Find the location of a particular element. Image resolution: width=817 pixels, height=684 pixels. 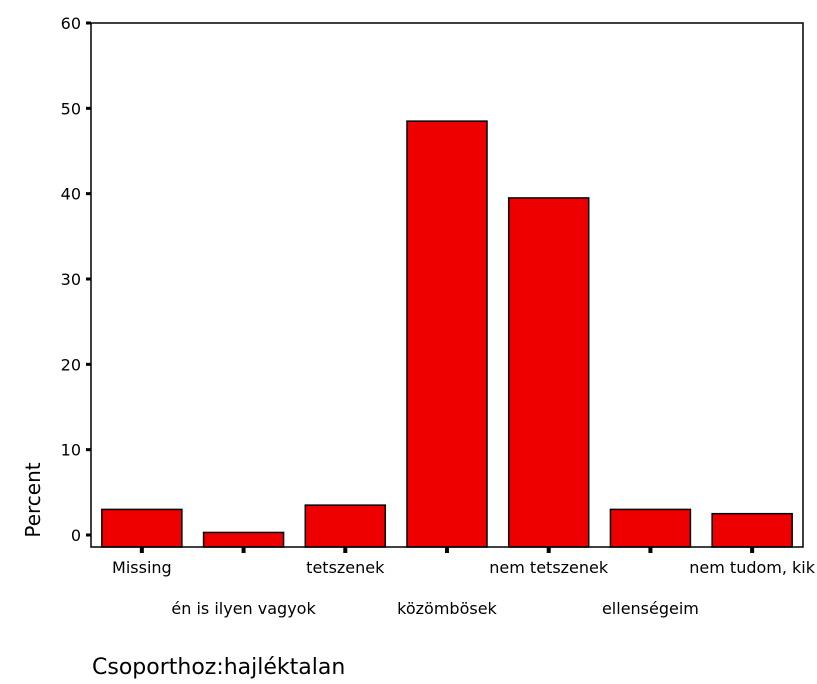

y-axis-title: Percent is located at coordinates (33, 499).